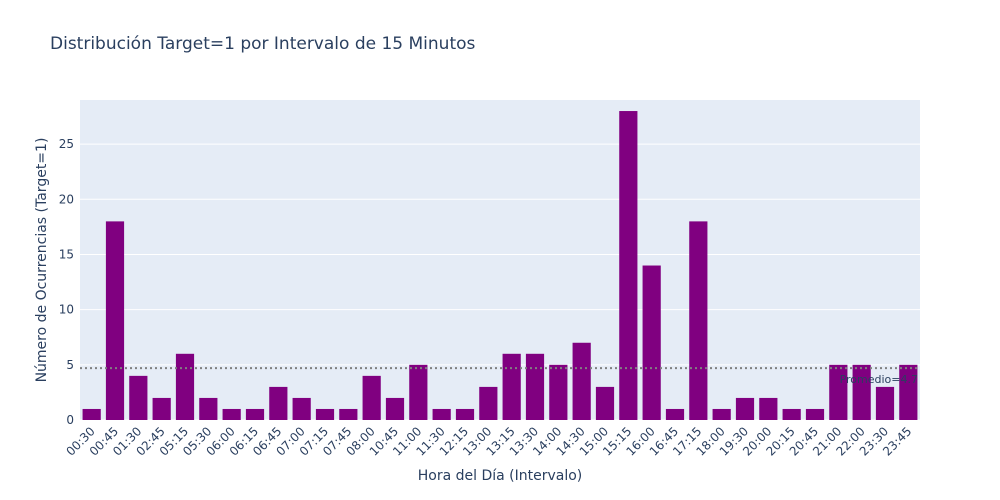  What do you see at coordinates (66, 199) in the screenshot?
I see `y-tick-label: 20` at bounding box center [66, 199].